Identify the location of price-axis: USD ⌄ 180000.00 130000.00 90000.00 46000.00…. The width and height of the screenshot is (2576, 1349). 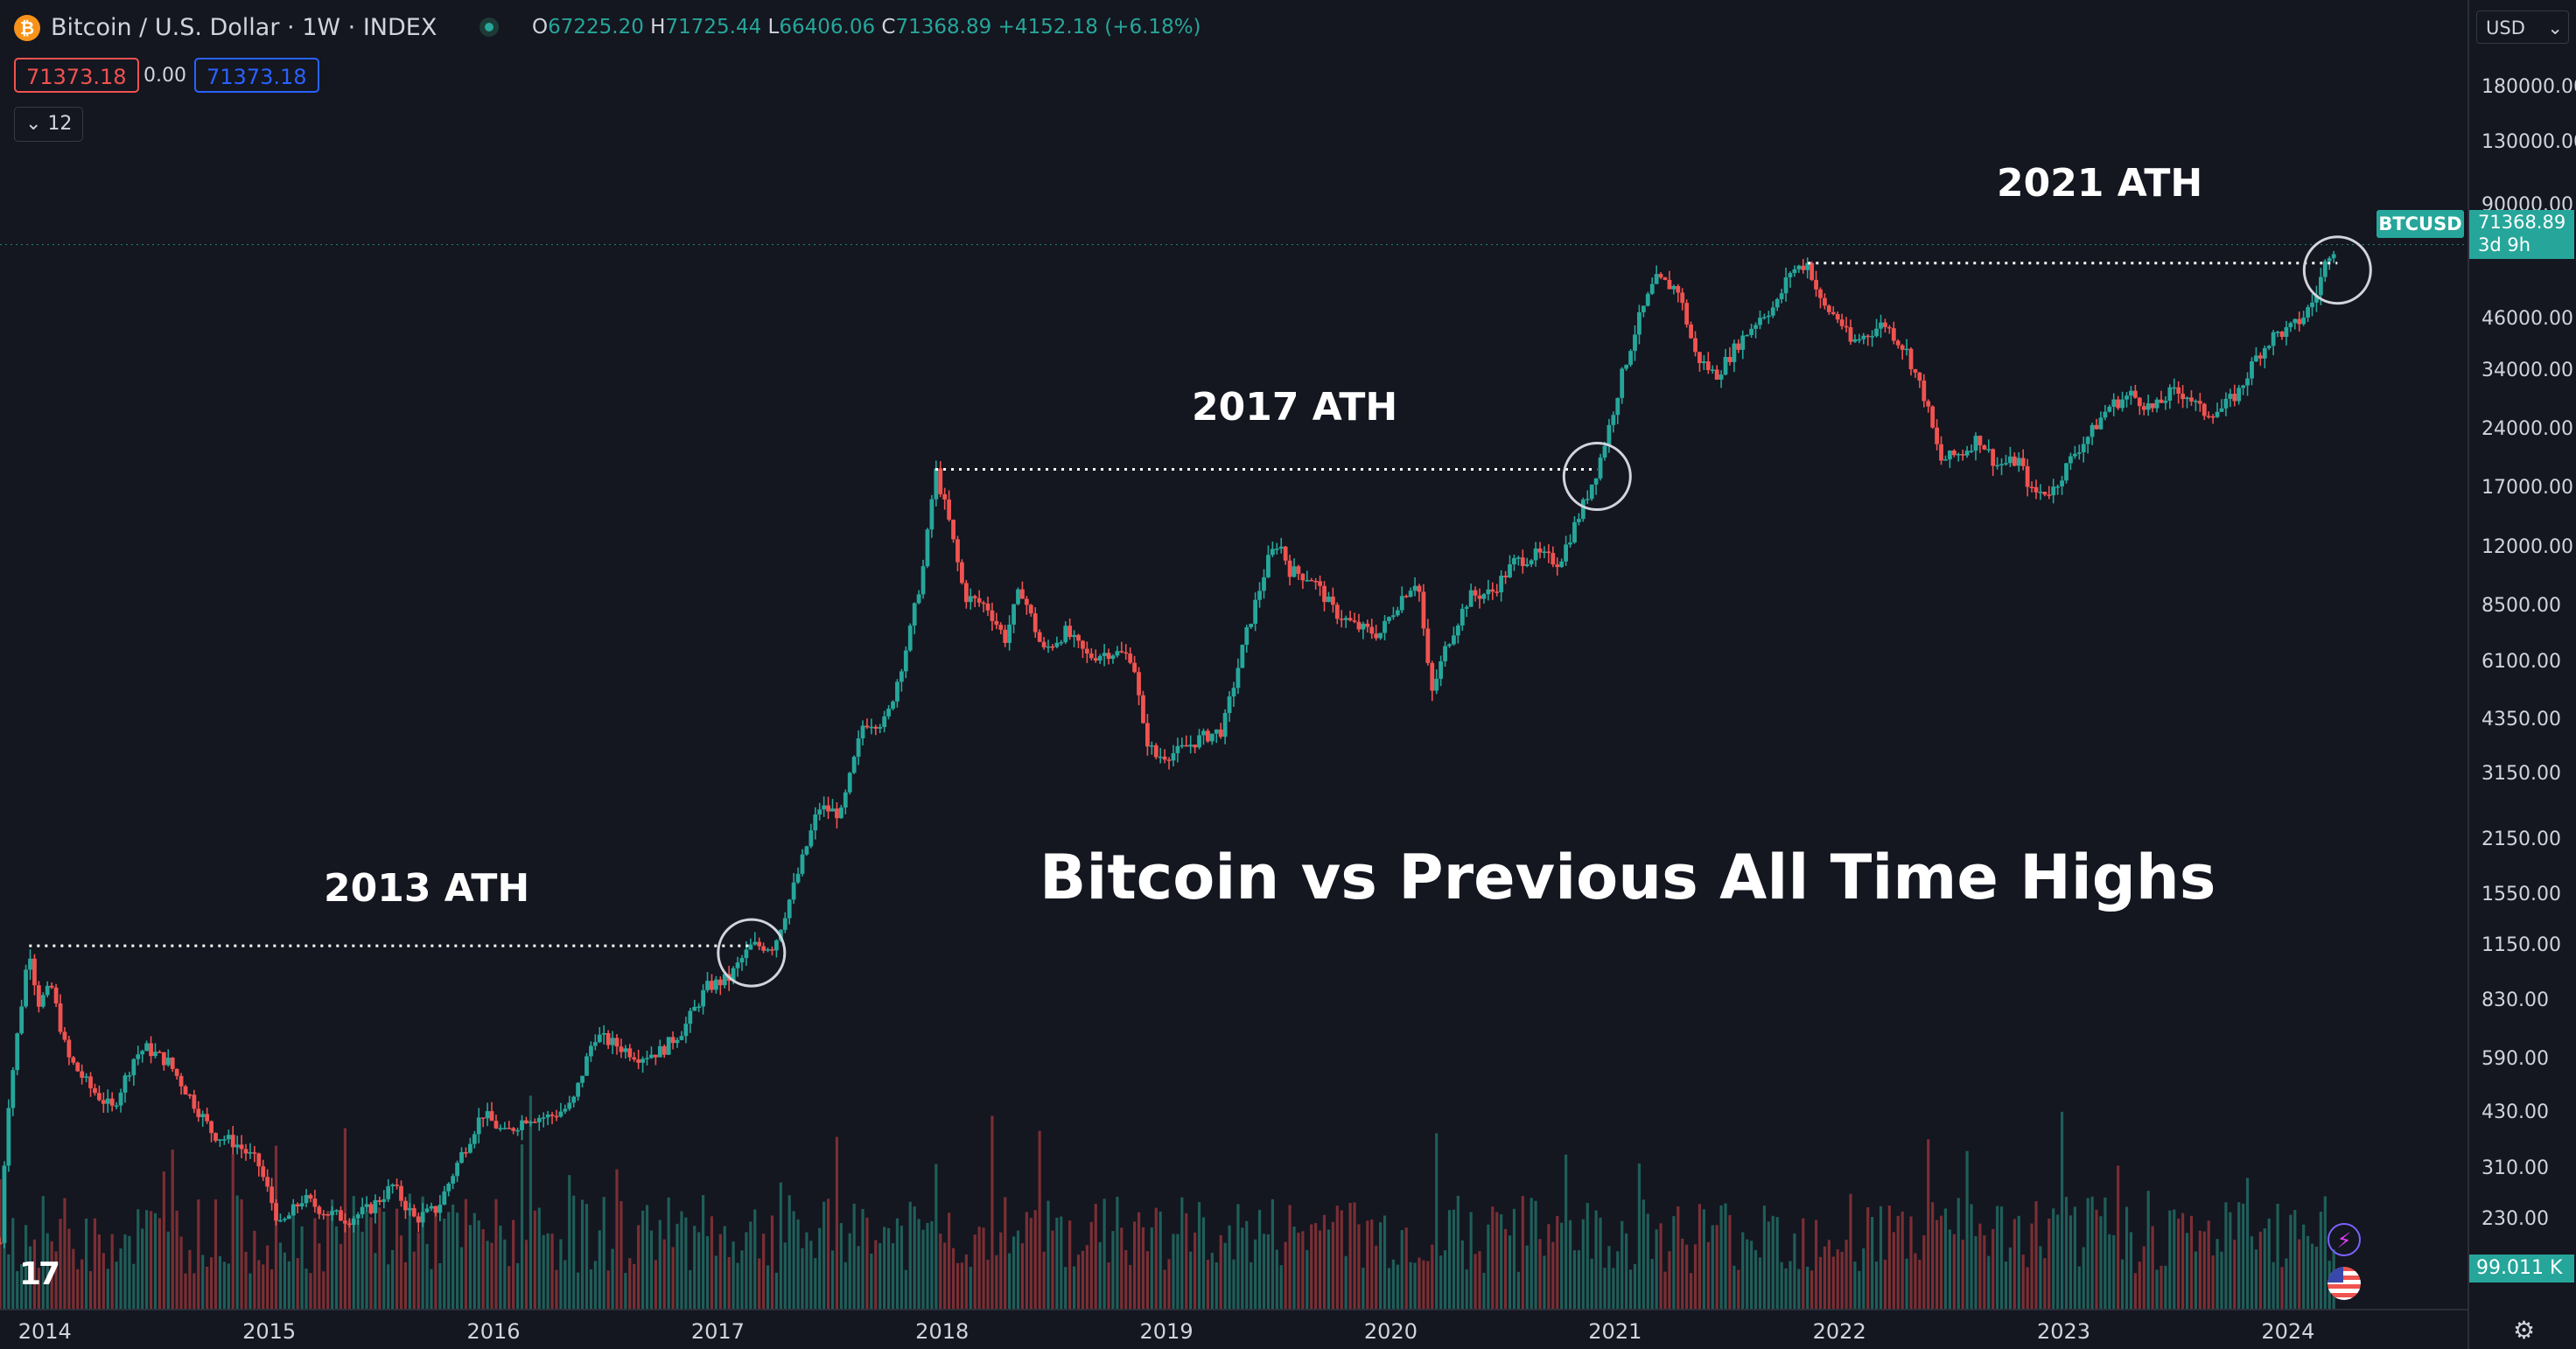
(2522, 674).